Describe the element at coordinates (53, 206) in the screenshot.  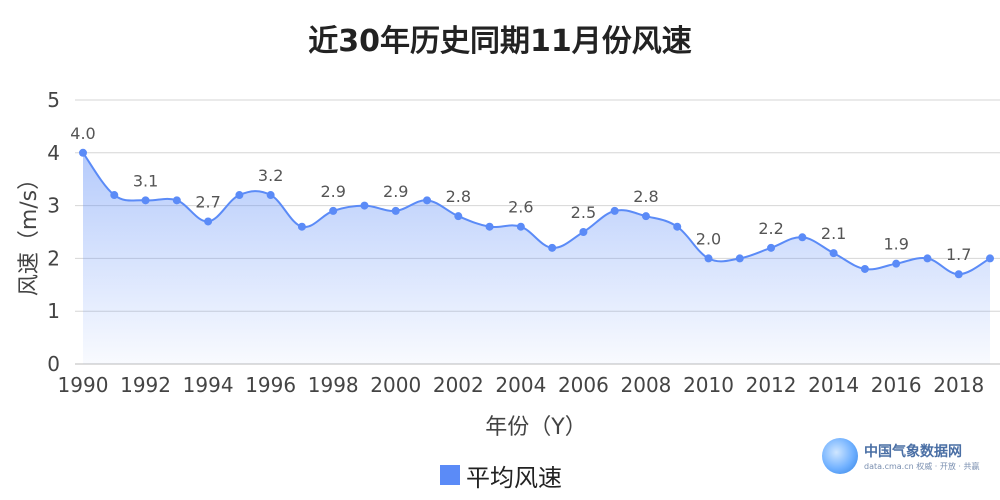
I see `y-tick-label: 3` at that location.